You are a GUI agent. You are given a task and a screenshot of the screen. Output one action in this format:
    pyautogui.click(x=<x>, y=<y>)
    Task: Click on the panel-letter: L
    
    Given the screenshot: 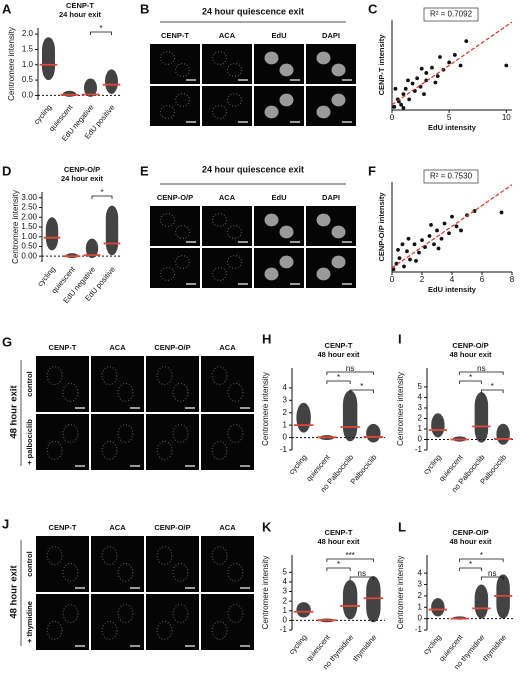 What is the action you would take?
    pyautogui.click(x=402, y=526)
    